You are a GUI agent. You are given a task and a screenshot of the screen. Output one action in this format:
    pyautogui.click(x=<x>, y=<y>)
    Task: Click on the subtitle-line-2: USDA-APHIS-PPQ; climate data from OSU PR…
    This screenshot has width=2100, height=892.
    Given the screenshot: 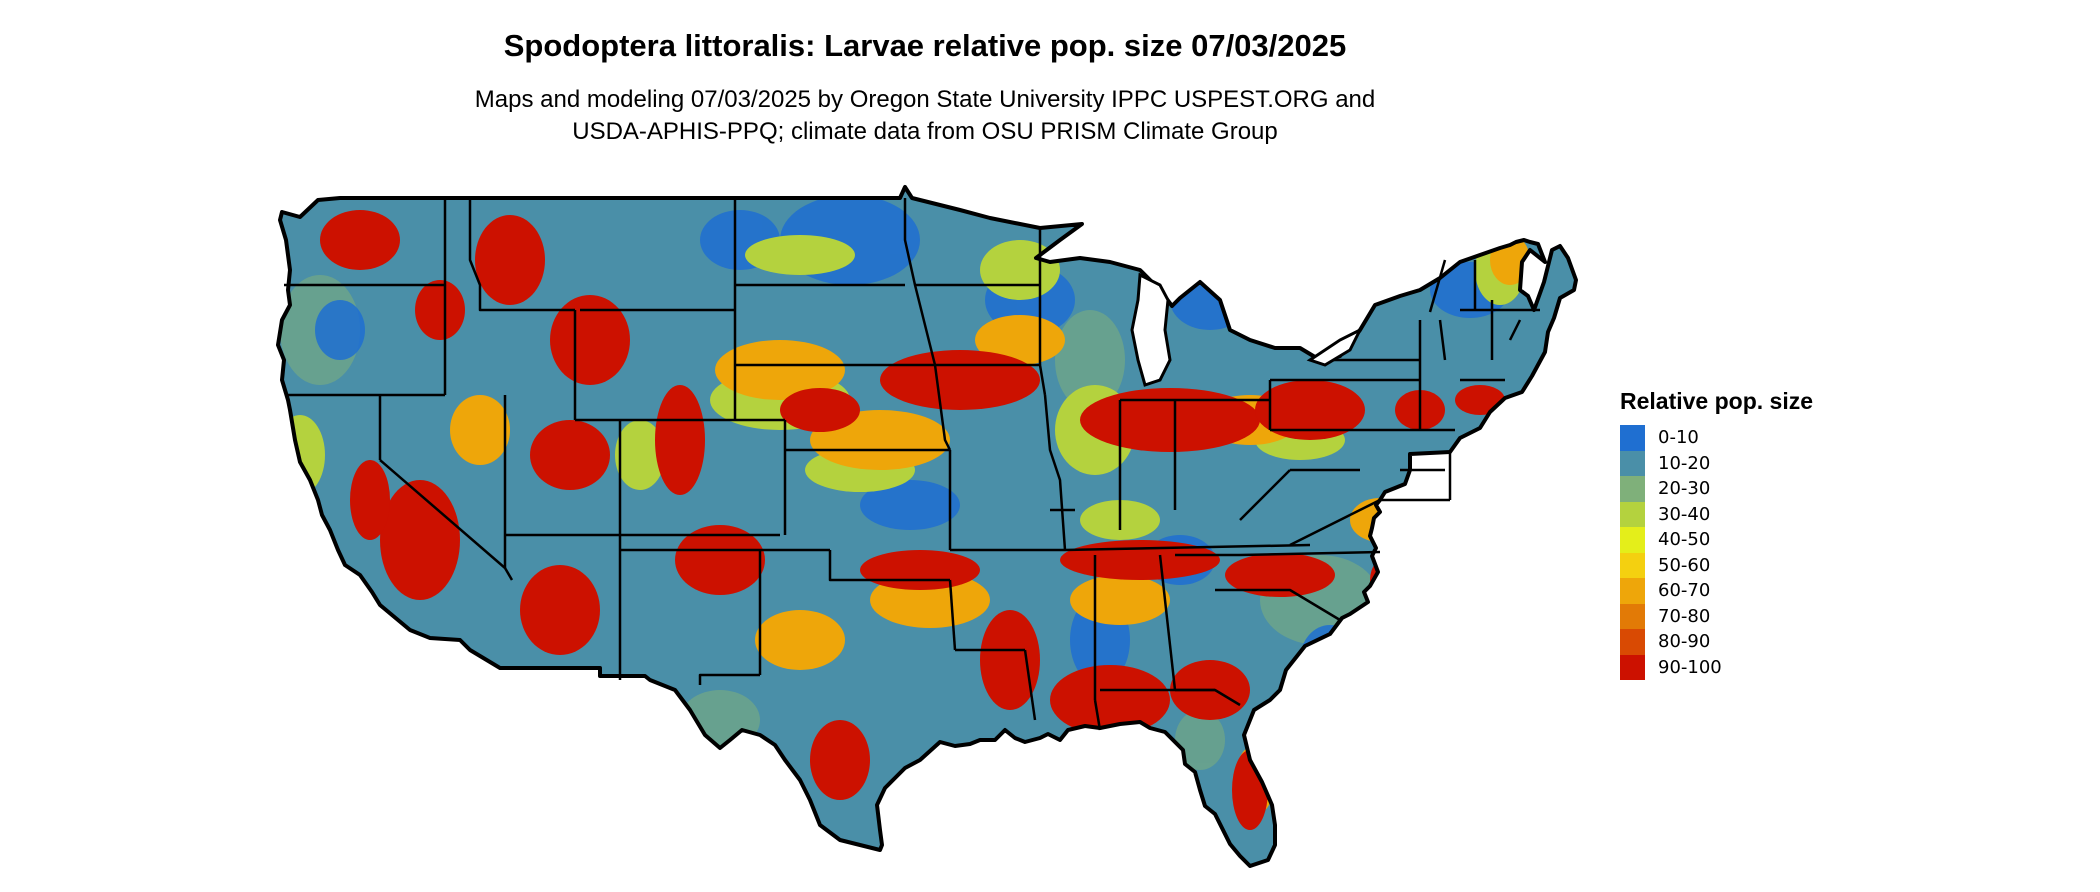 What is the action you would take?
    pyautogui.click(x=925, y=131)
    